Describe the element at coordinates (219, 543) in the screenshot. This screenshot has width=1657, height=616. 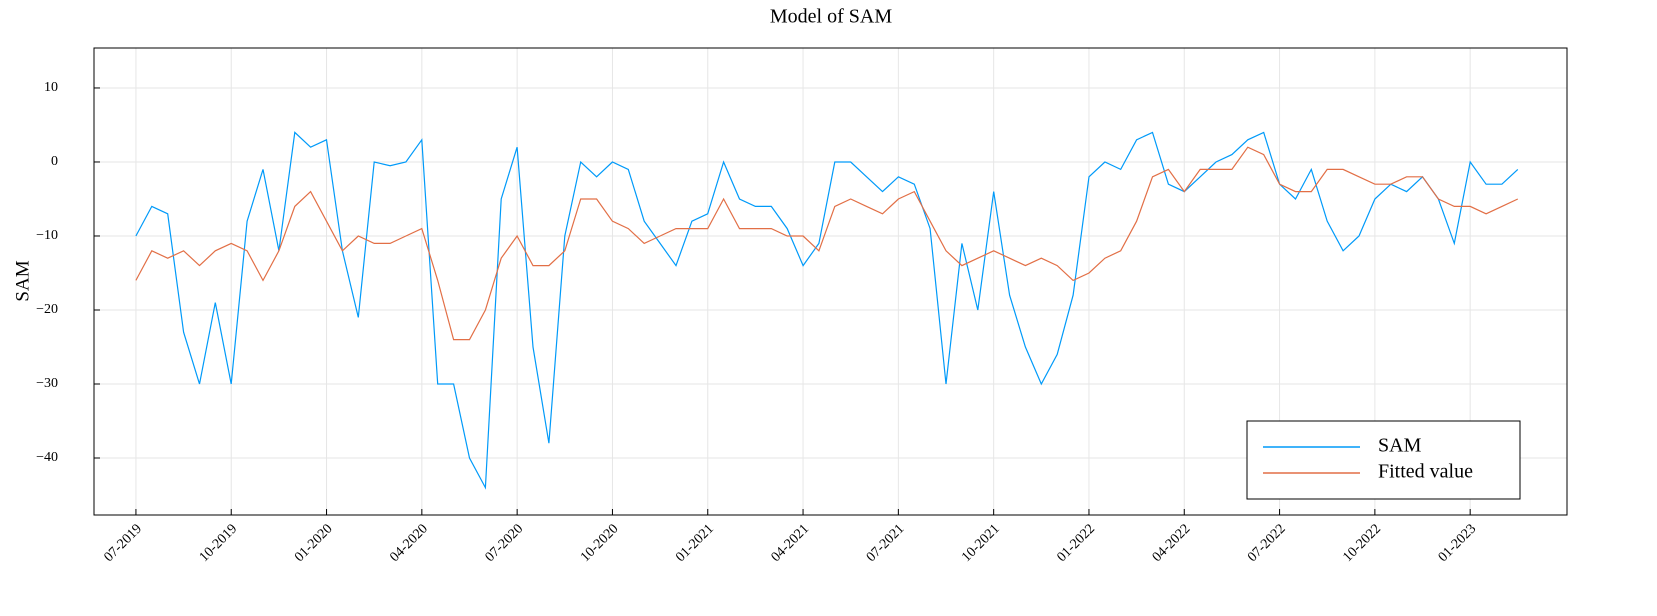
I see `x-tick-label: 10-2019` at that location.